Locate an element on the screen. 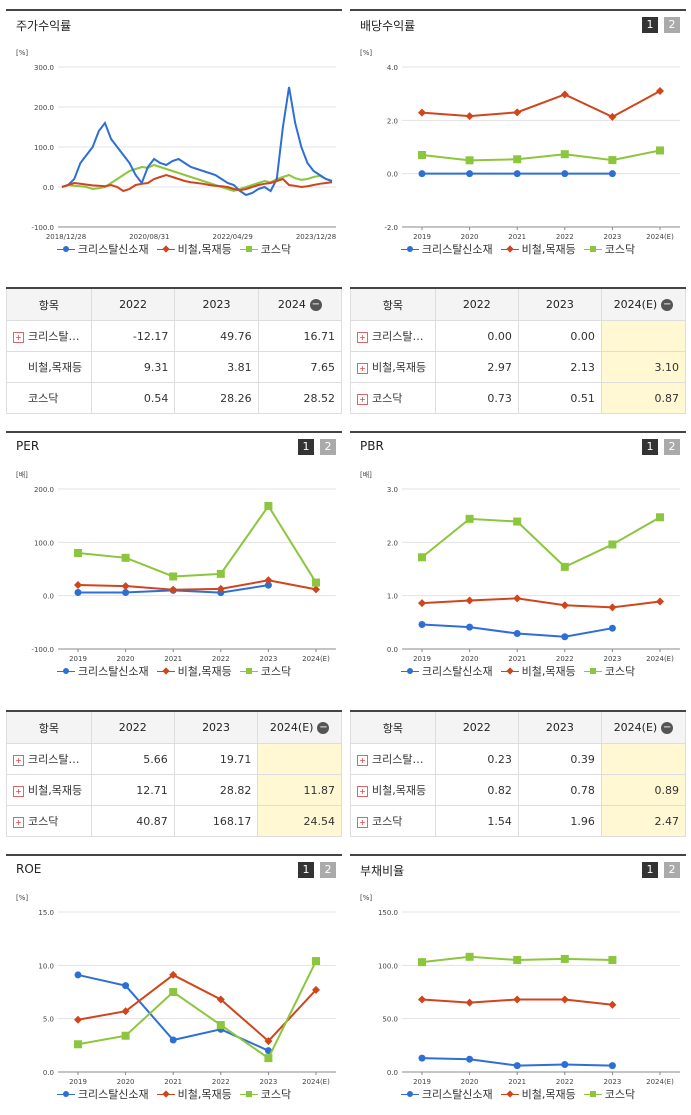  table-cell: 2.13 is located at coordinates (559, 367).